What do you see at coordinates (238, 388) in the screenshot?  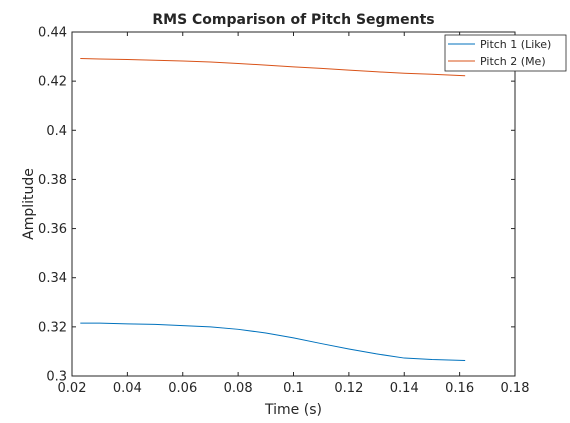 I see `x-tick-label: 0.08` at bounding box center [238, 388].